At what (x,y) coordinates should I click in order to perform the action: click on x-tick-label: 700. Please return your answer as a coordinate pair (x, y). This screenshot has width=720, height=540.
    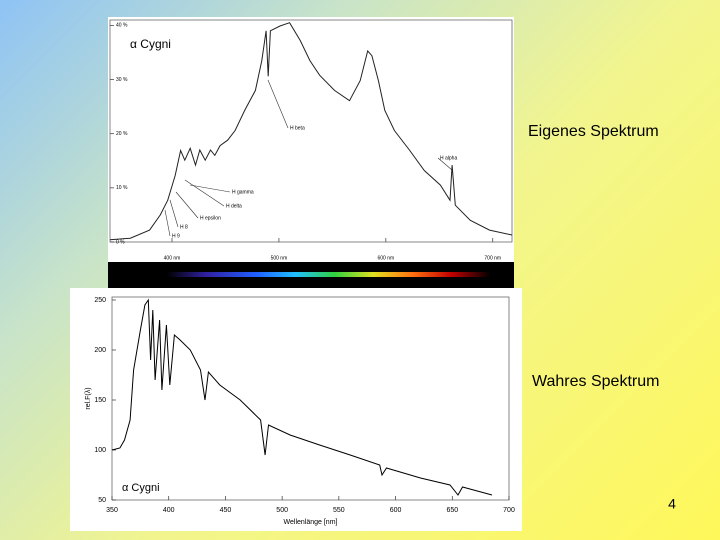
    Looking at the image, I should click on (509, 510).